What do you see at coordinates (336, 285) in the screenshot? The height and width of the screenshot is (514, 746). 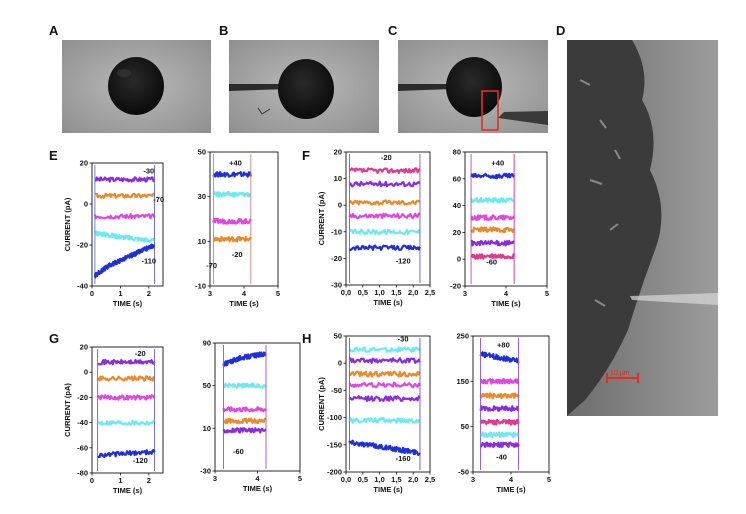 I see `y-tick-label: -30` at bounding box center [336, 285].